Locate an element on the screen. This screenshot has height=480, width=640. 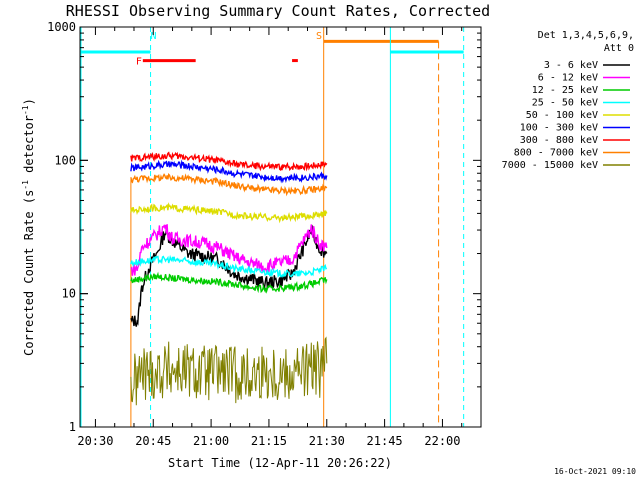
legend-label: 25 - 50 keV is located at coordinates (565, 103).